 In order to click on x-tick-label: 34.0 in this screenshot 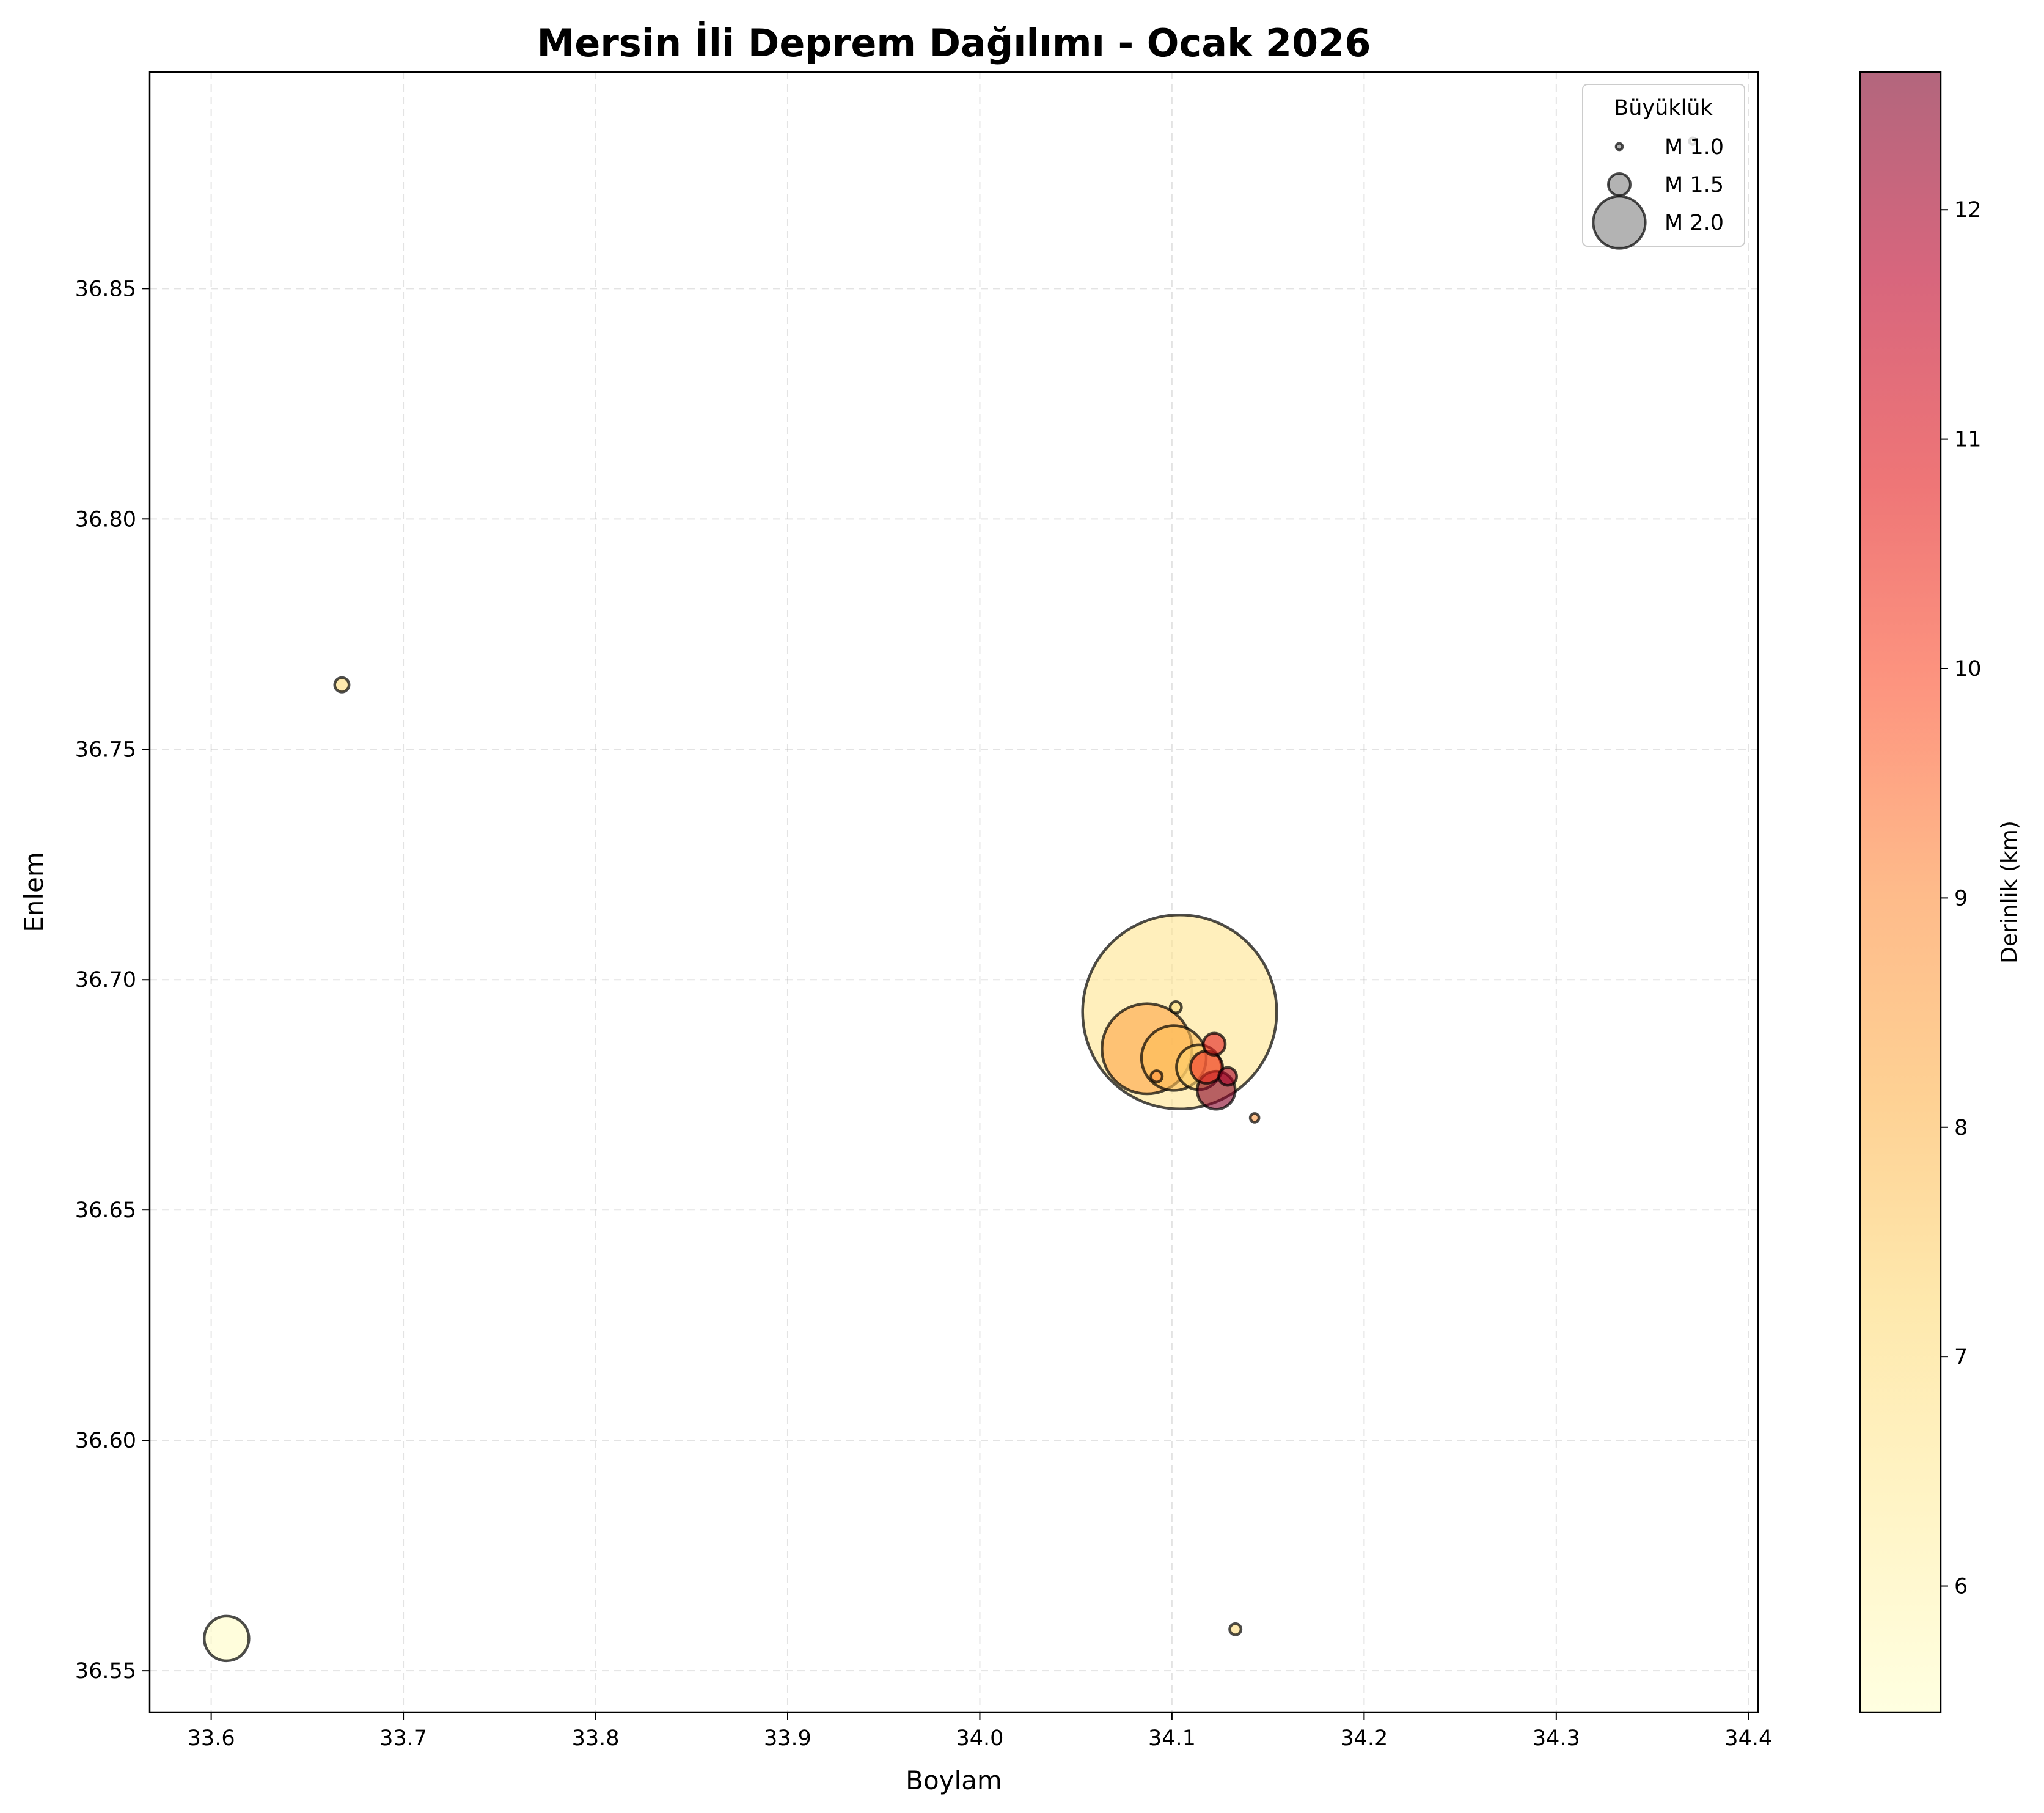, I will do `click(979, 1738)`.